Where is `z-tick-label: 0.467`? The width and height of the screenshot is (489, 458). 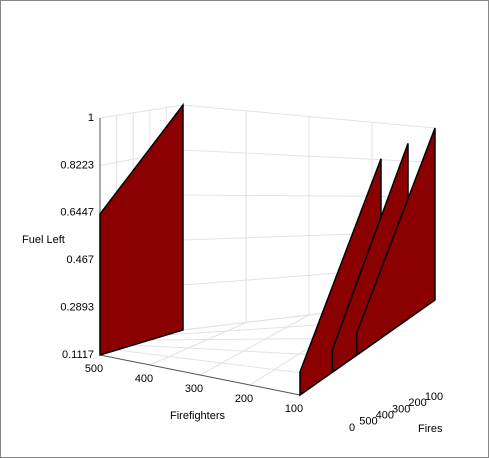 z-tick-label: 0.467 is located at coordinates (80, 260).